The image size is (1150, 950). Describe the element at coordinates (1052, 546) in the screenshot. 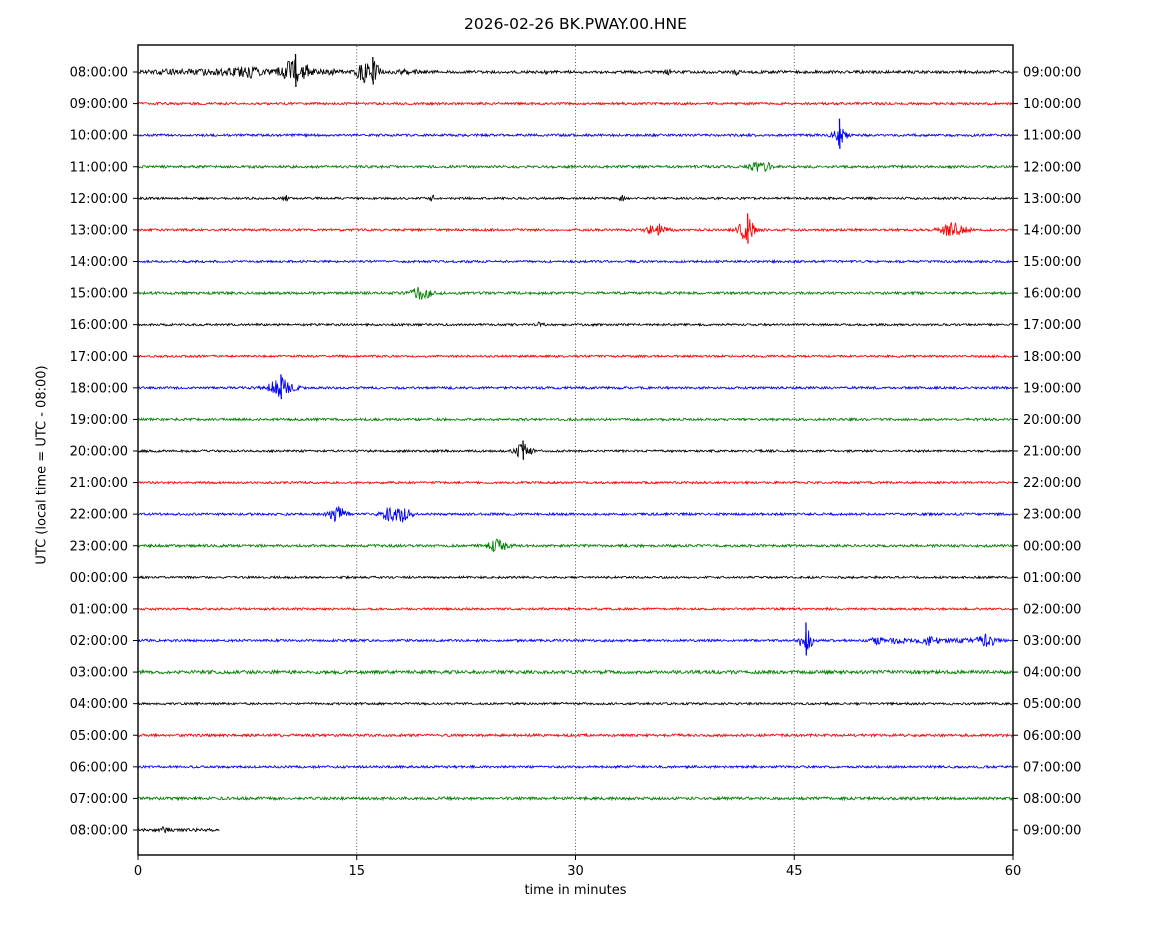

I see `y-tick-label-right: 00:00:00` at that location.